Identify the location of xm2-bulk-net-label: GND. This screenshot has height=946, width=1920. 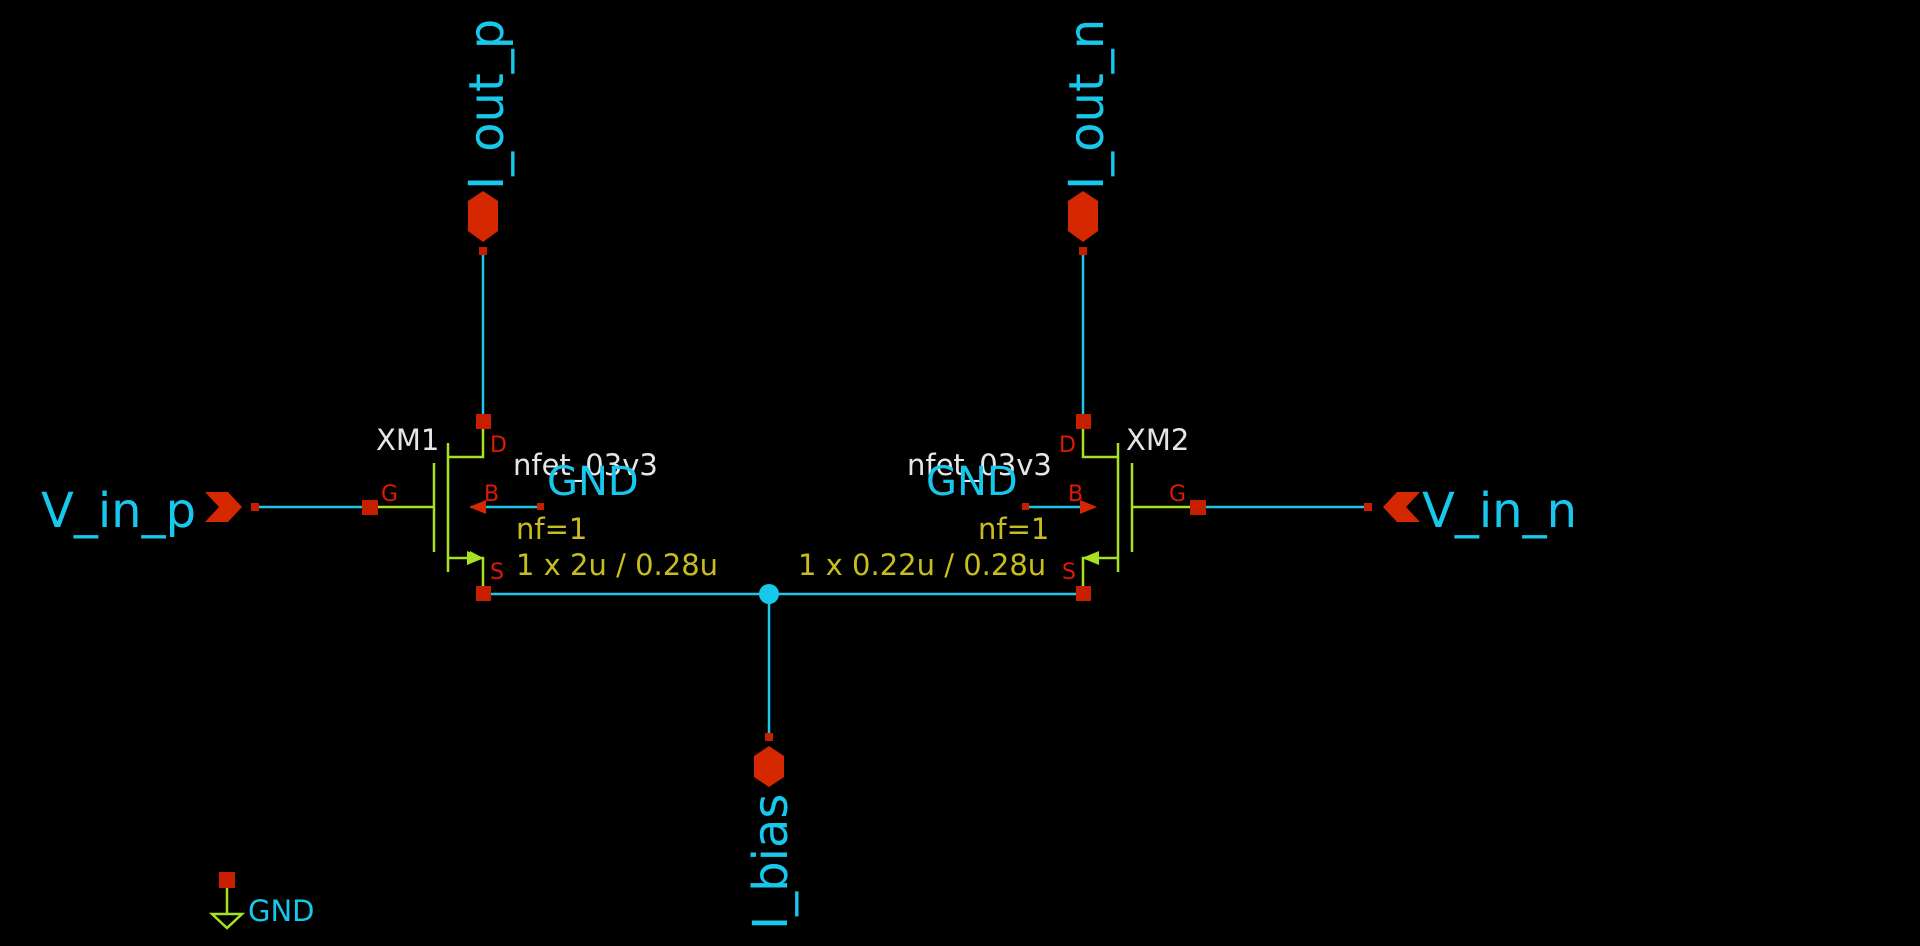
(972, 482).